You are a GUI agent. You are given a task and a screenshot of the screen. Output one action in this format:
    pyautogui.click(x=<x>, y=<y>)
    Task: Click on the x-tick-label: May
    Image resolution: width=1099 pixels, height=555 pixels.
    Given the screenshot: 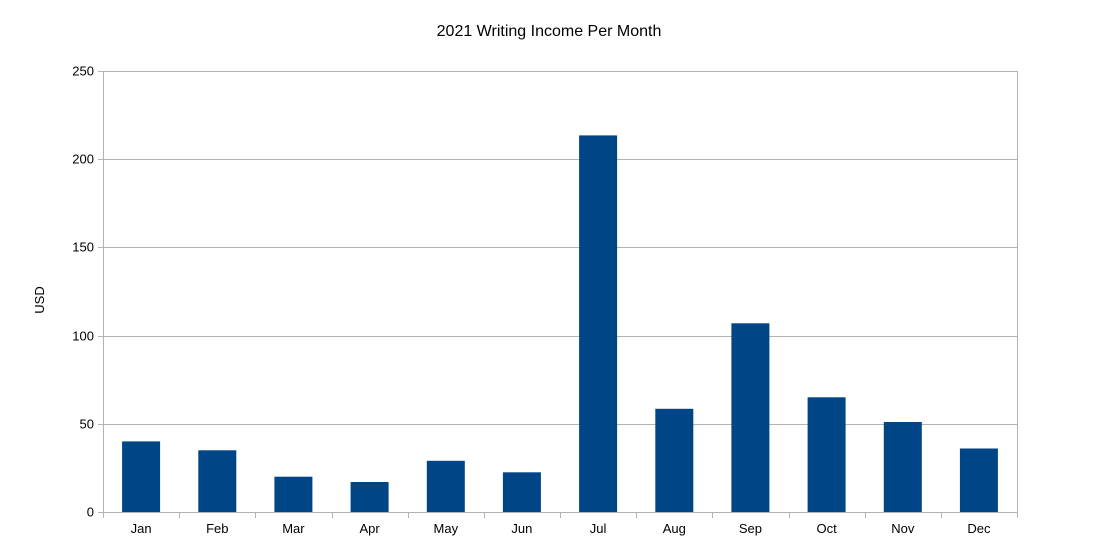 What is the action you would take?
    pyautogui.click(x=446, y=528)
    